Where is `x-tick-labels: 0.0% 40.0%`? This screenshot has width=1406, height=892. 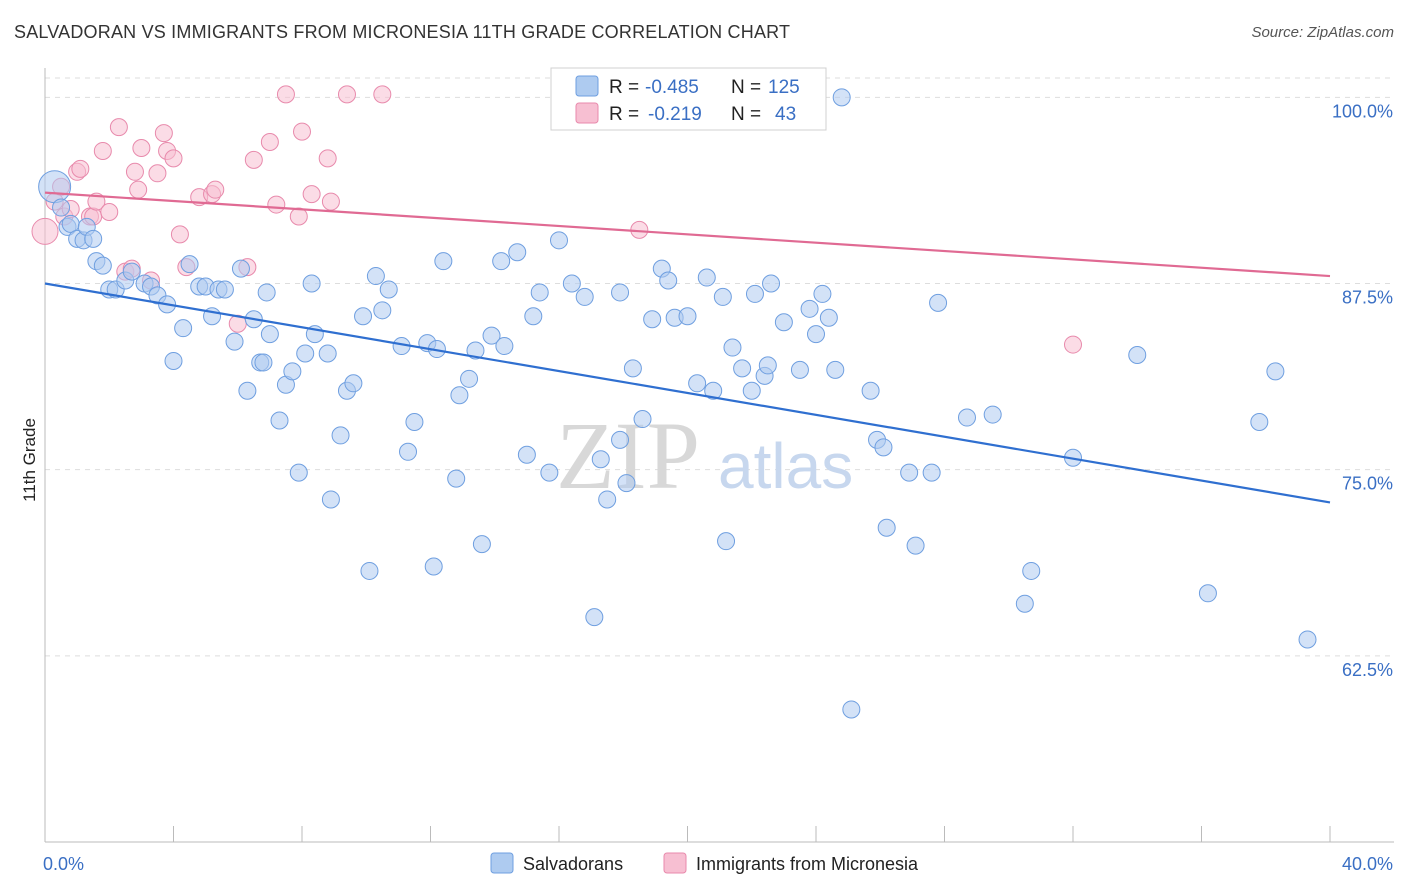 x-tick-labels: 0.0% 40.0% is located at coordinates (718, 864).